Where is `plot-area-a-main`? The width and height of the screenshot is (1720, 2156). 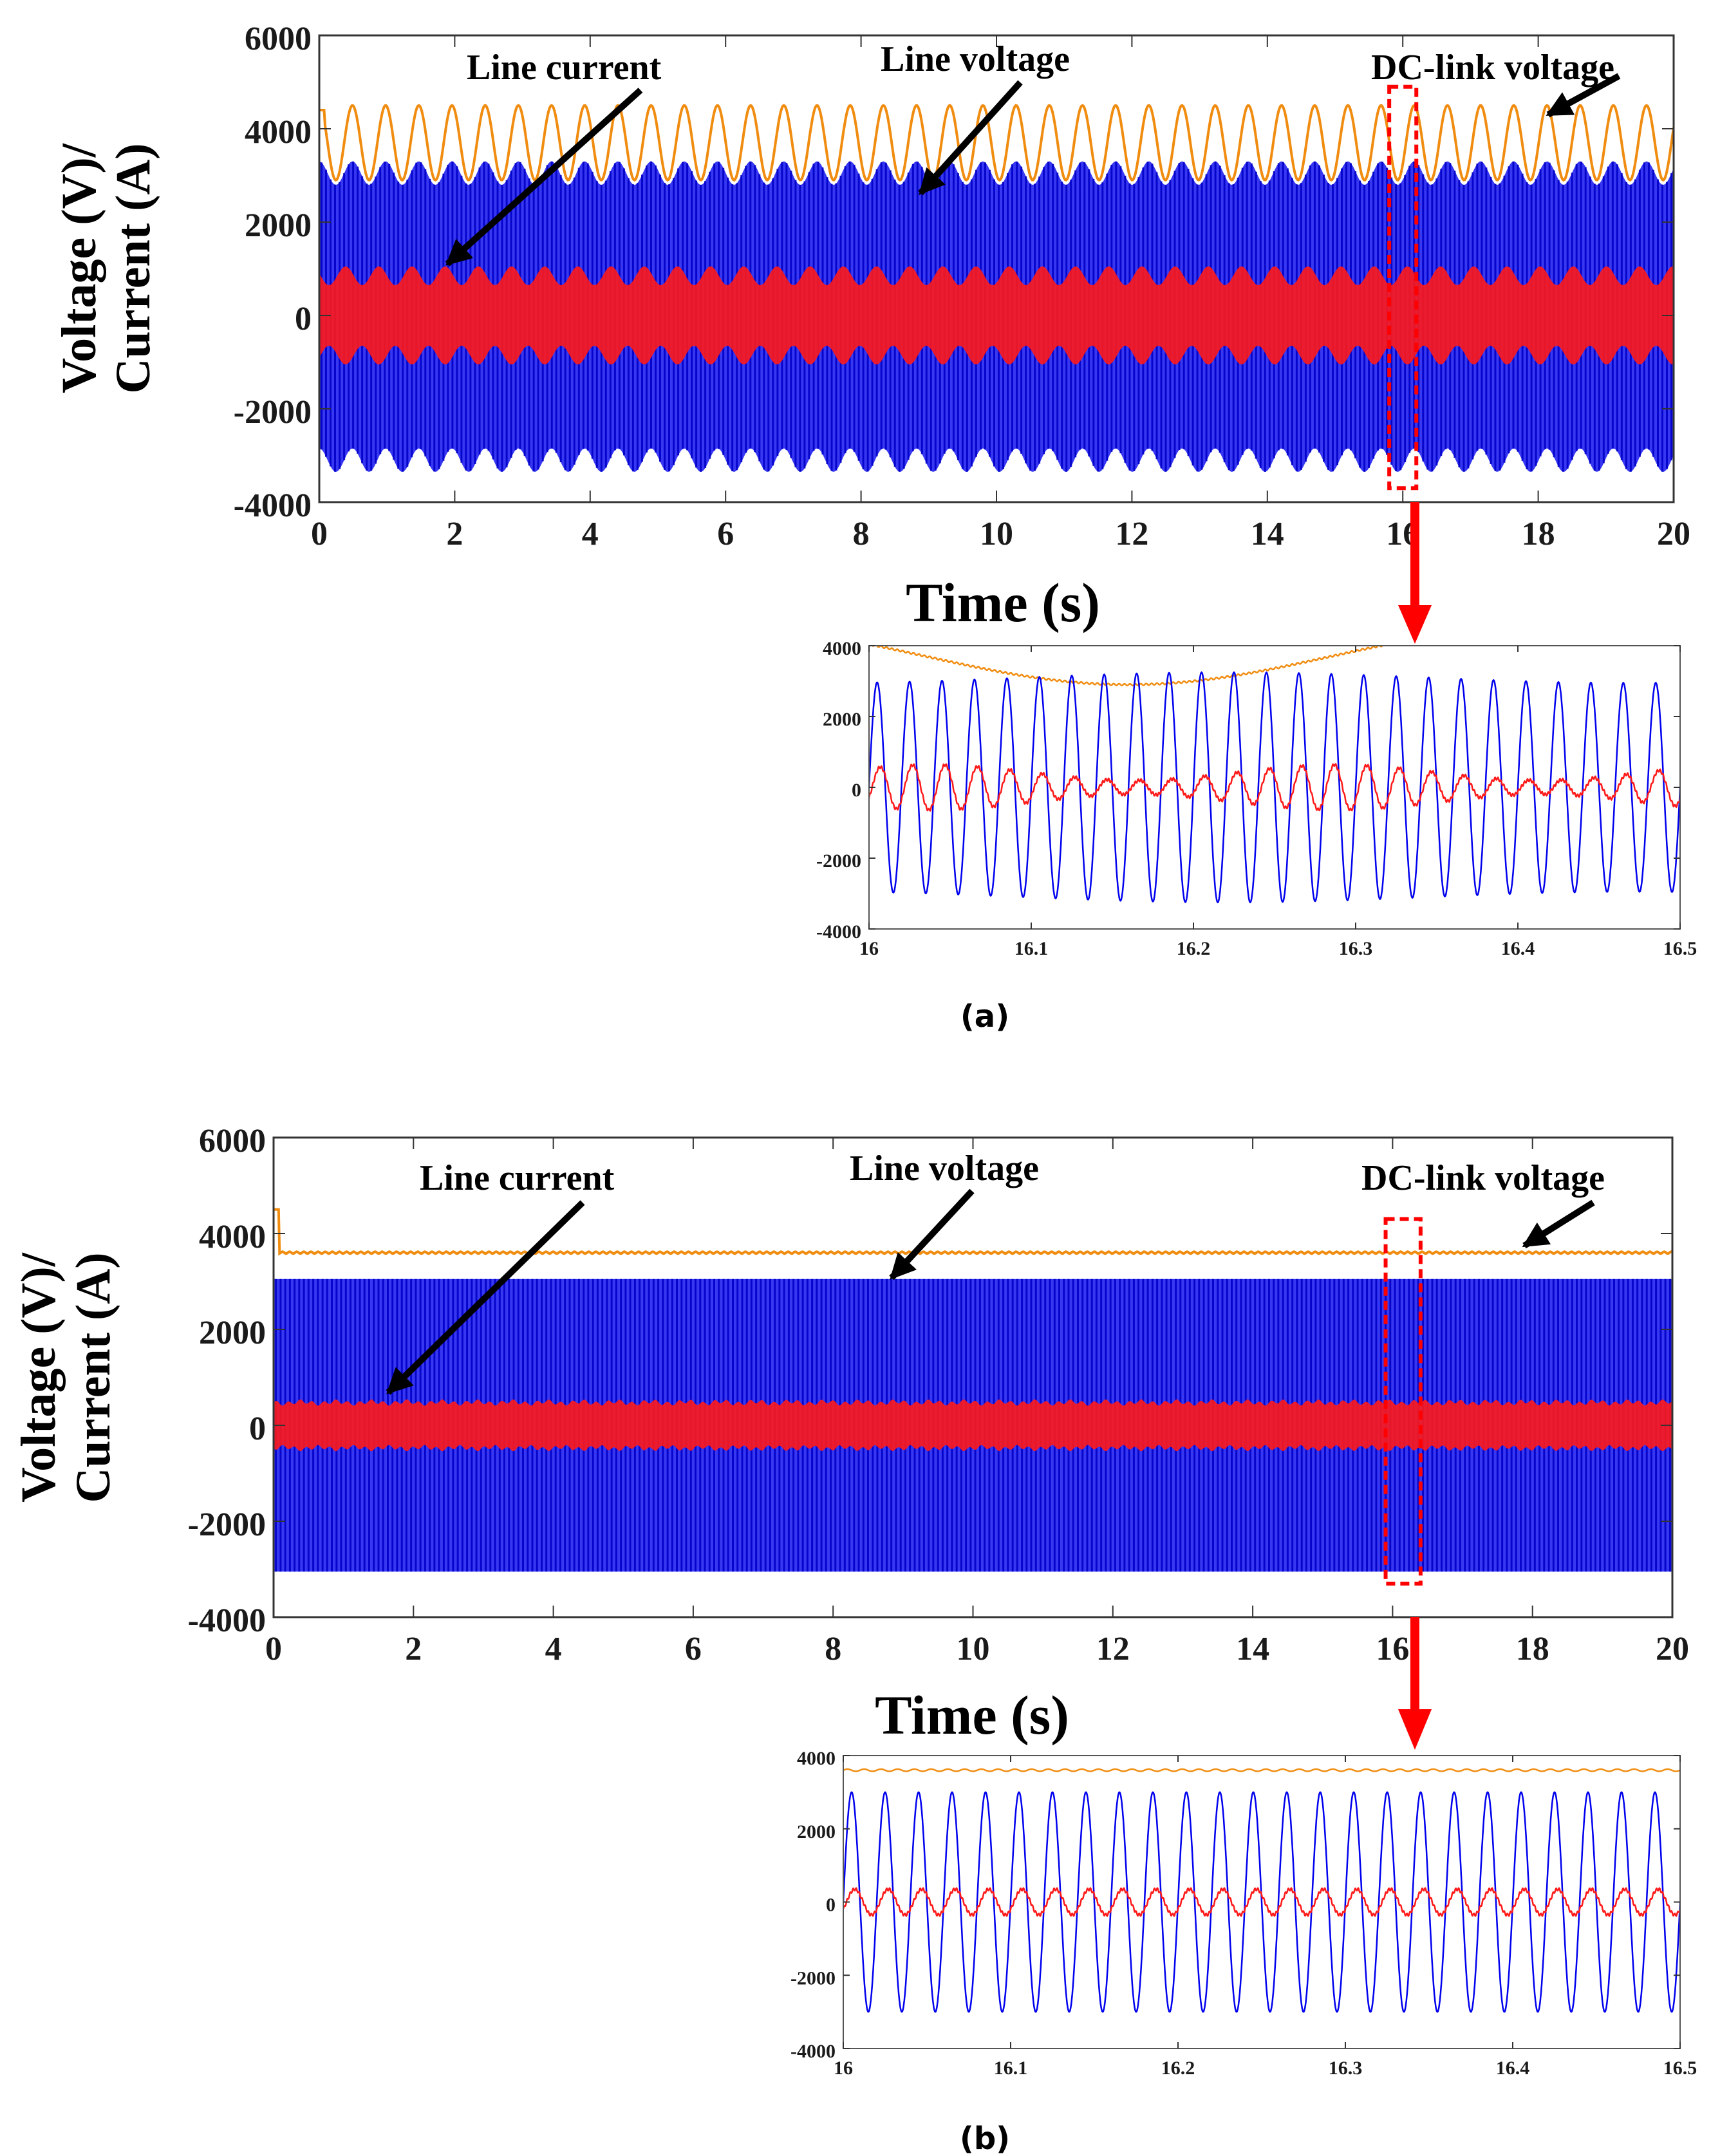 plot-area-a-main is located at coordinates (996, 288).